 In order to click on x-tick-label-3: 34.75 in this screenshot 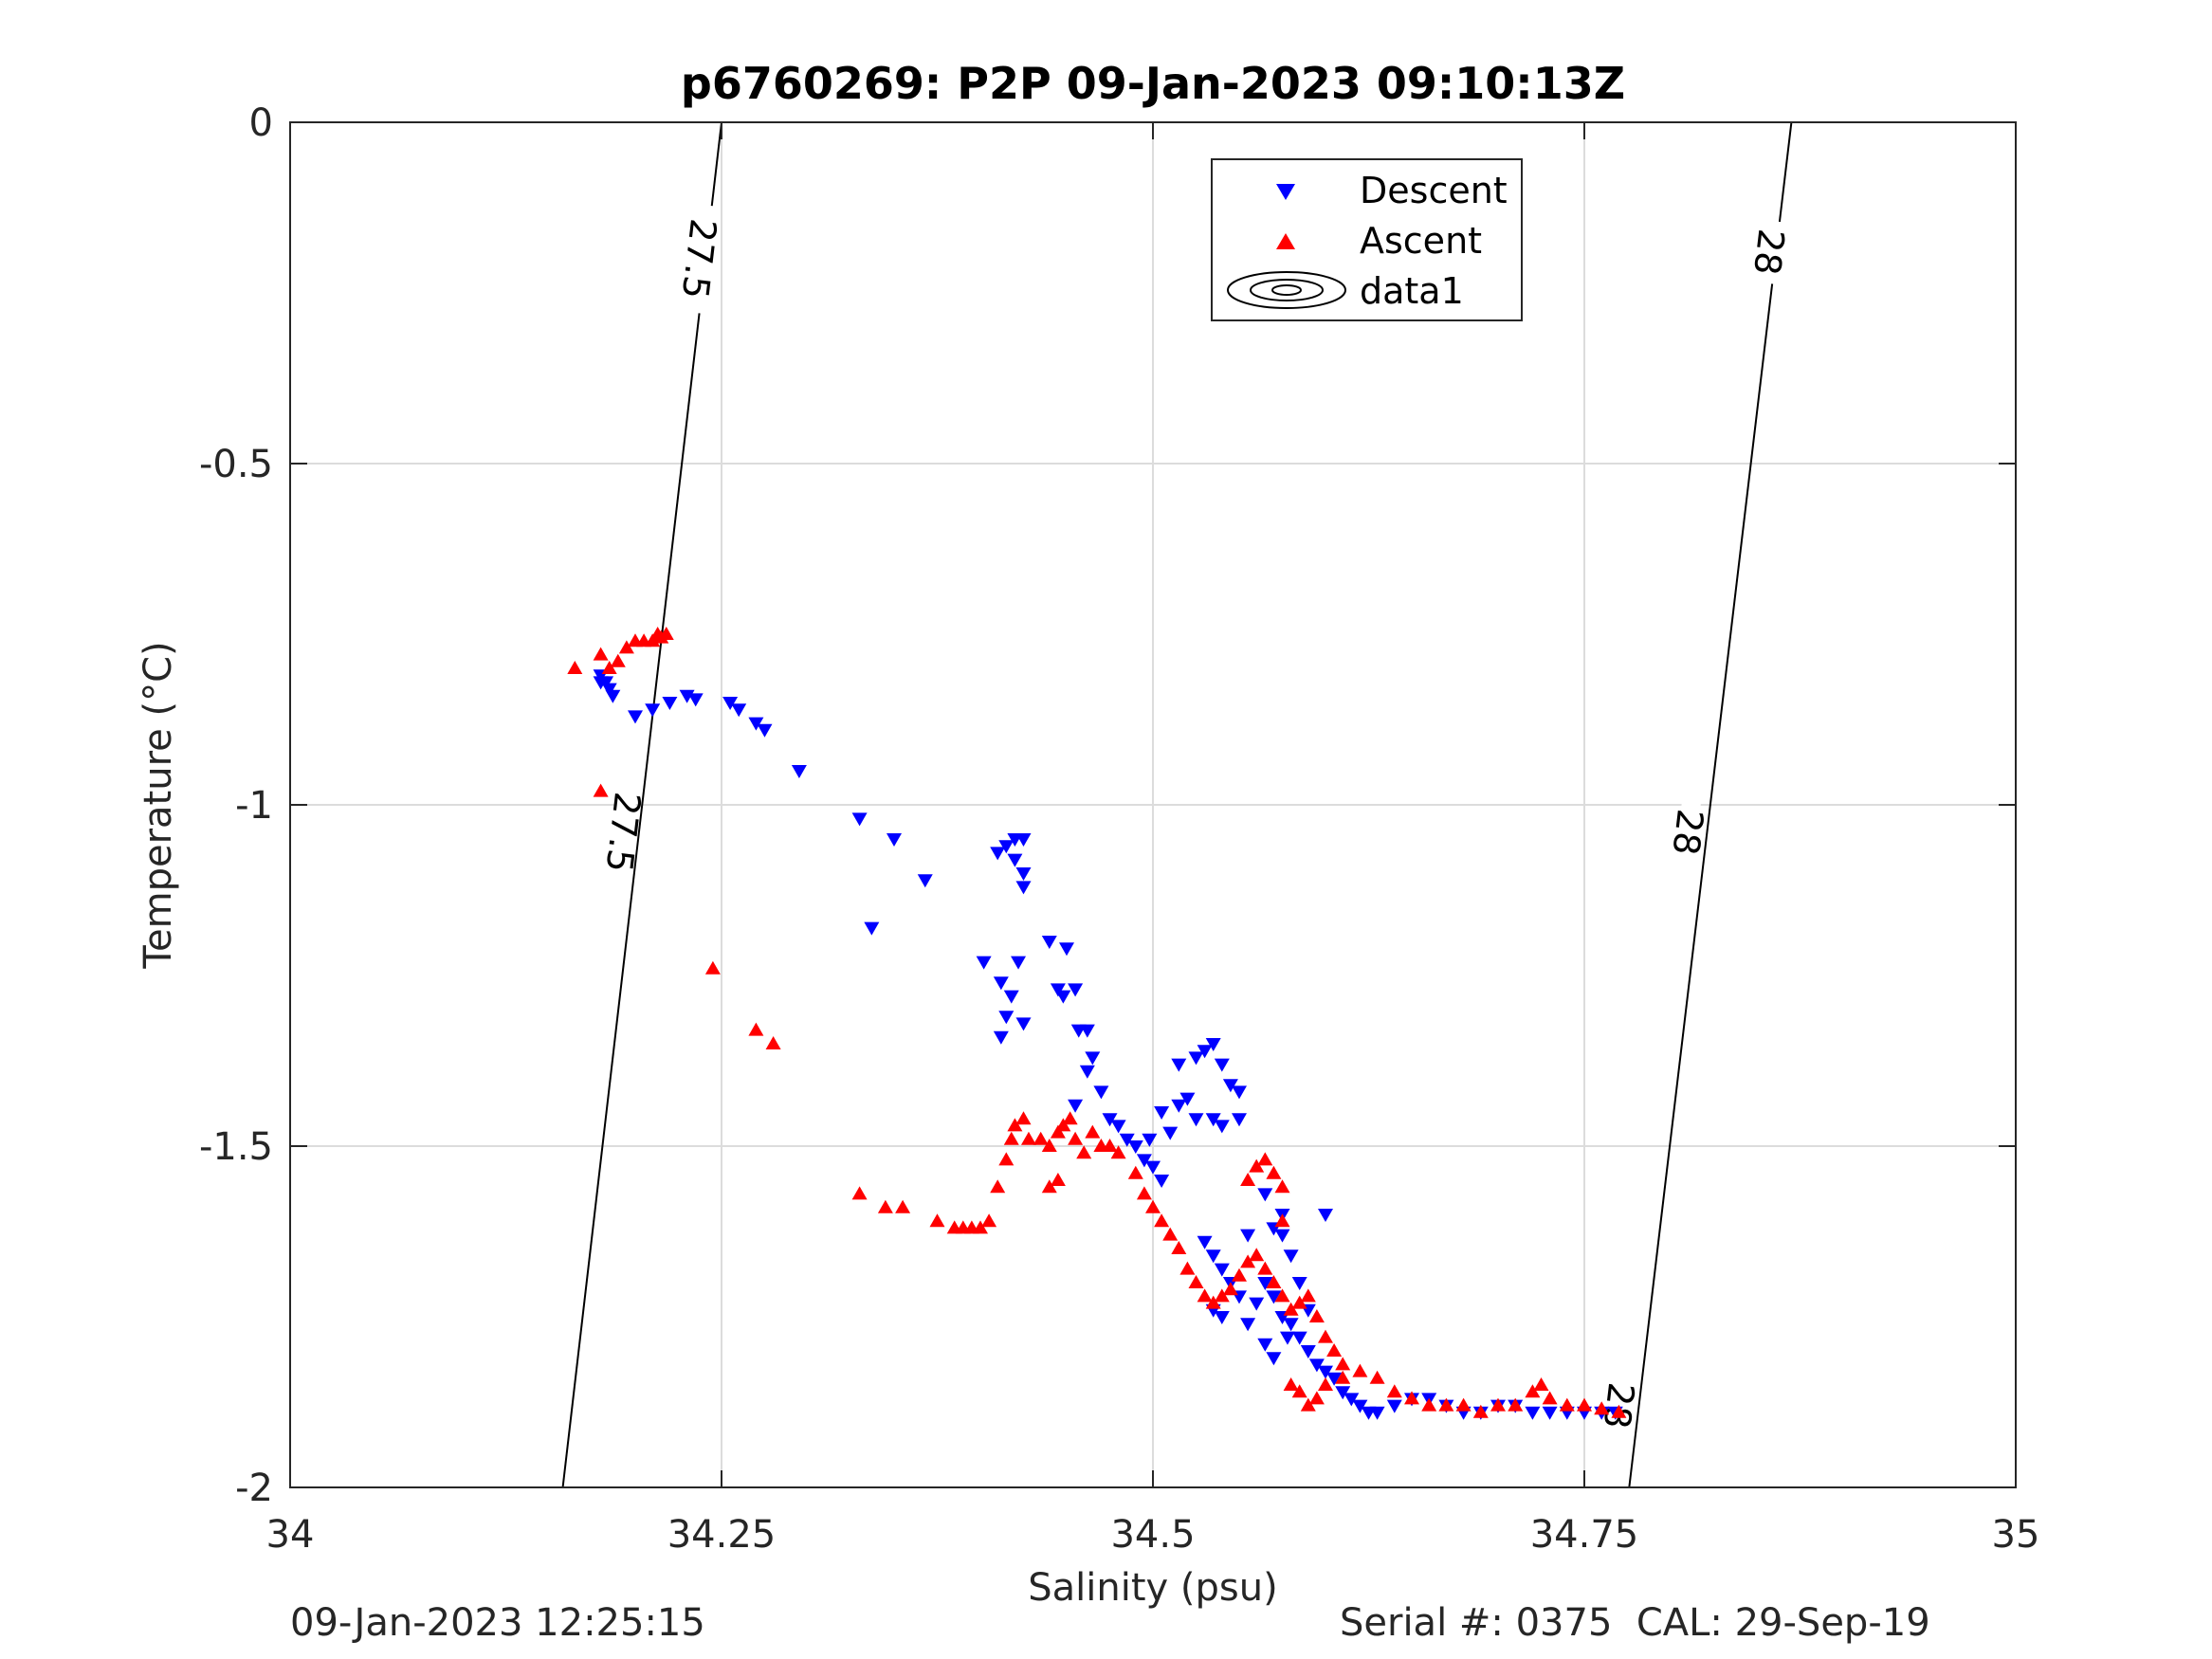, I will do `click(1584, 1535)`.